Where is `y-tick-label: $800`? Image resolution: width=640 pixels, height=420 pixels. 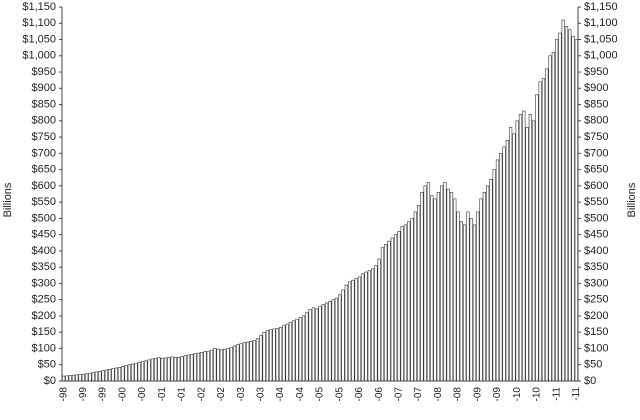 y-tick-label: $800 is located at coordinates (44, 121).